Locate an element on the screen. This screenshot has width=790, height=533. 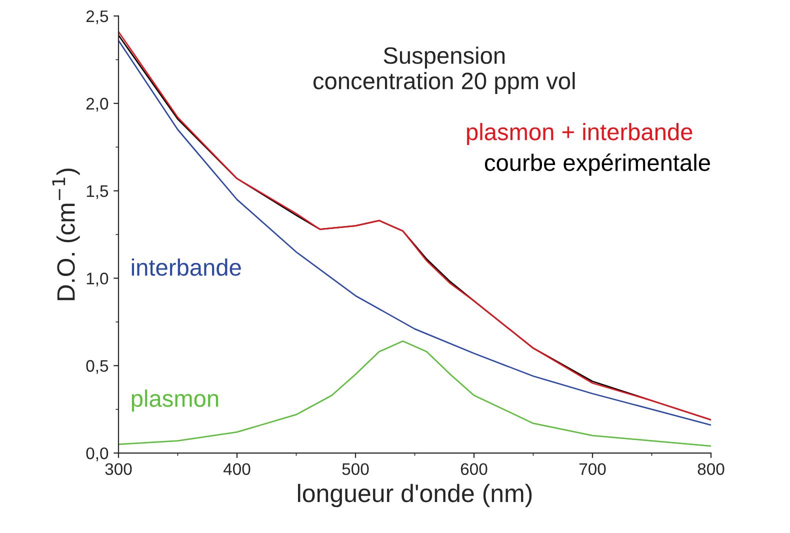
y-axis-title: D.O. (cm$^{−1}$) is located at coordinates (66, 234).